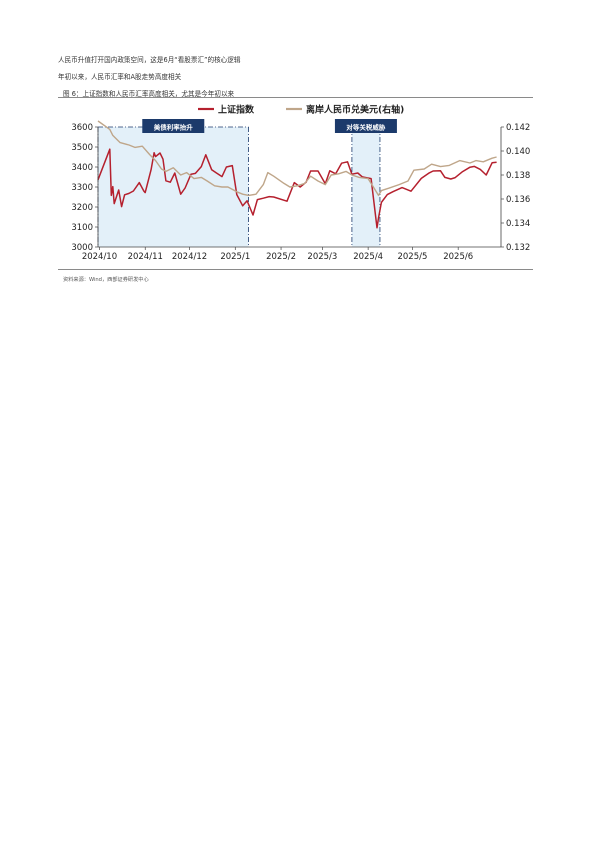  I want to click on body-text-line: 年初以来，人民币汇率和A股走势高度相关, so click(120, 77).